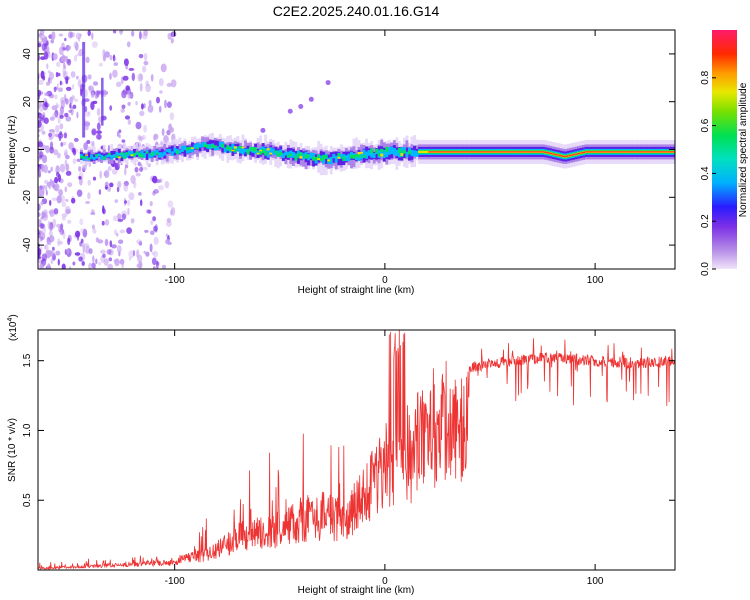 Image resolution: width=750 pixels, height=600 pixels. I want to click on spectrogram-x-axis-label: Height of straight line (km), so click(356, 290).